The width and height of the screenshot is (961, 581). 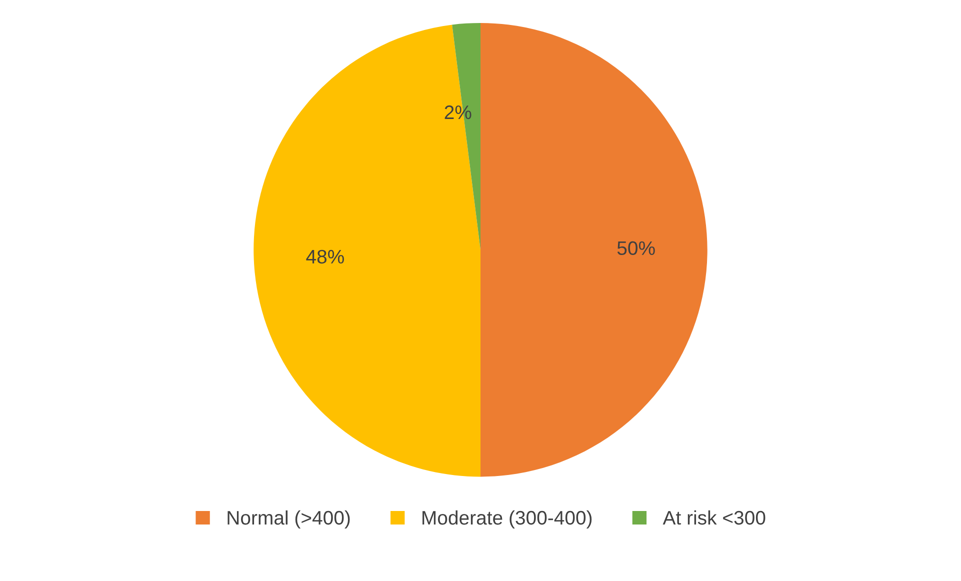 What do you see at coordinates (325, 257) in the screenshot?
I see `data-label: 48%` at bounding box center [325, 257].